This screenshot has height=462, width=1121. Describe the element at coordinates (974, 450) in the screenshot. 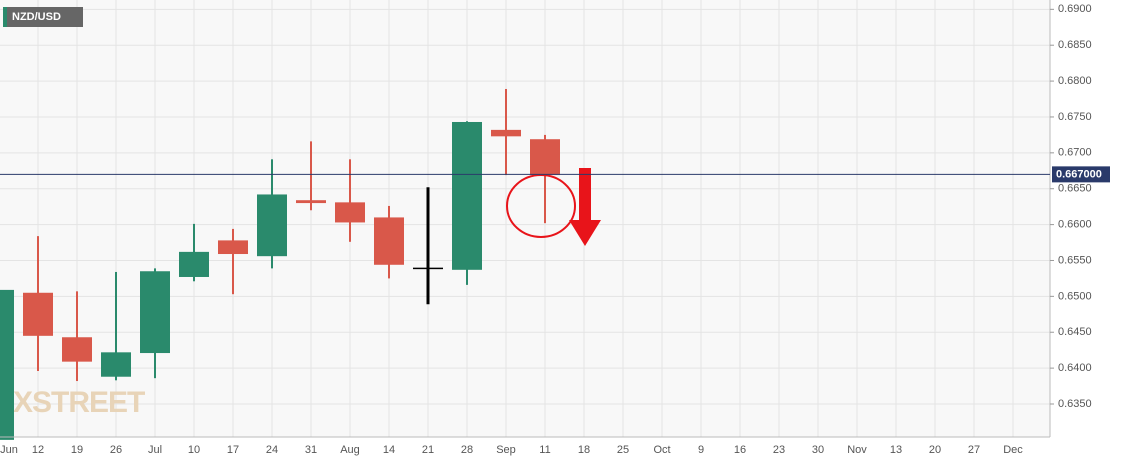

I see `x-tick-label: 27` at that location.